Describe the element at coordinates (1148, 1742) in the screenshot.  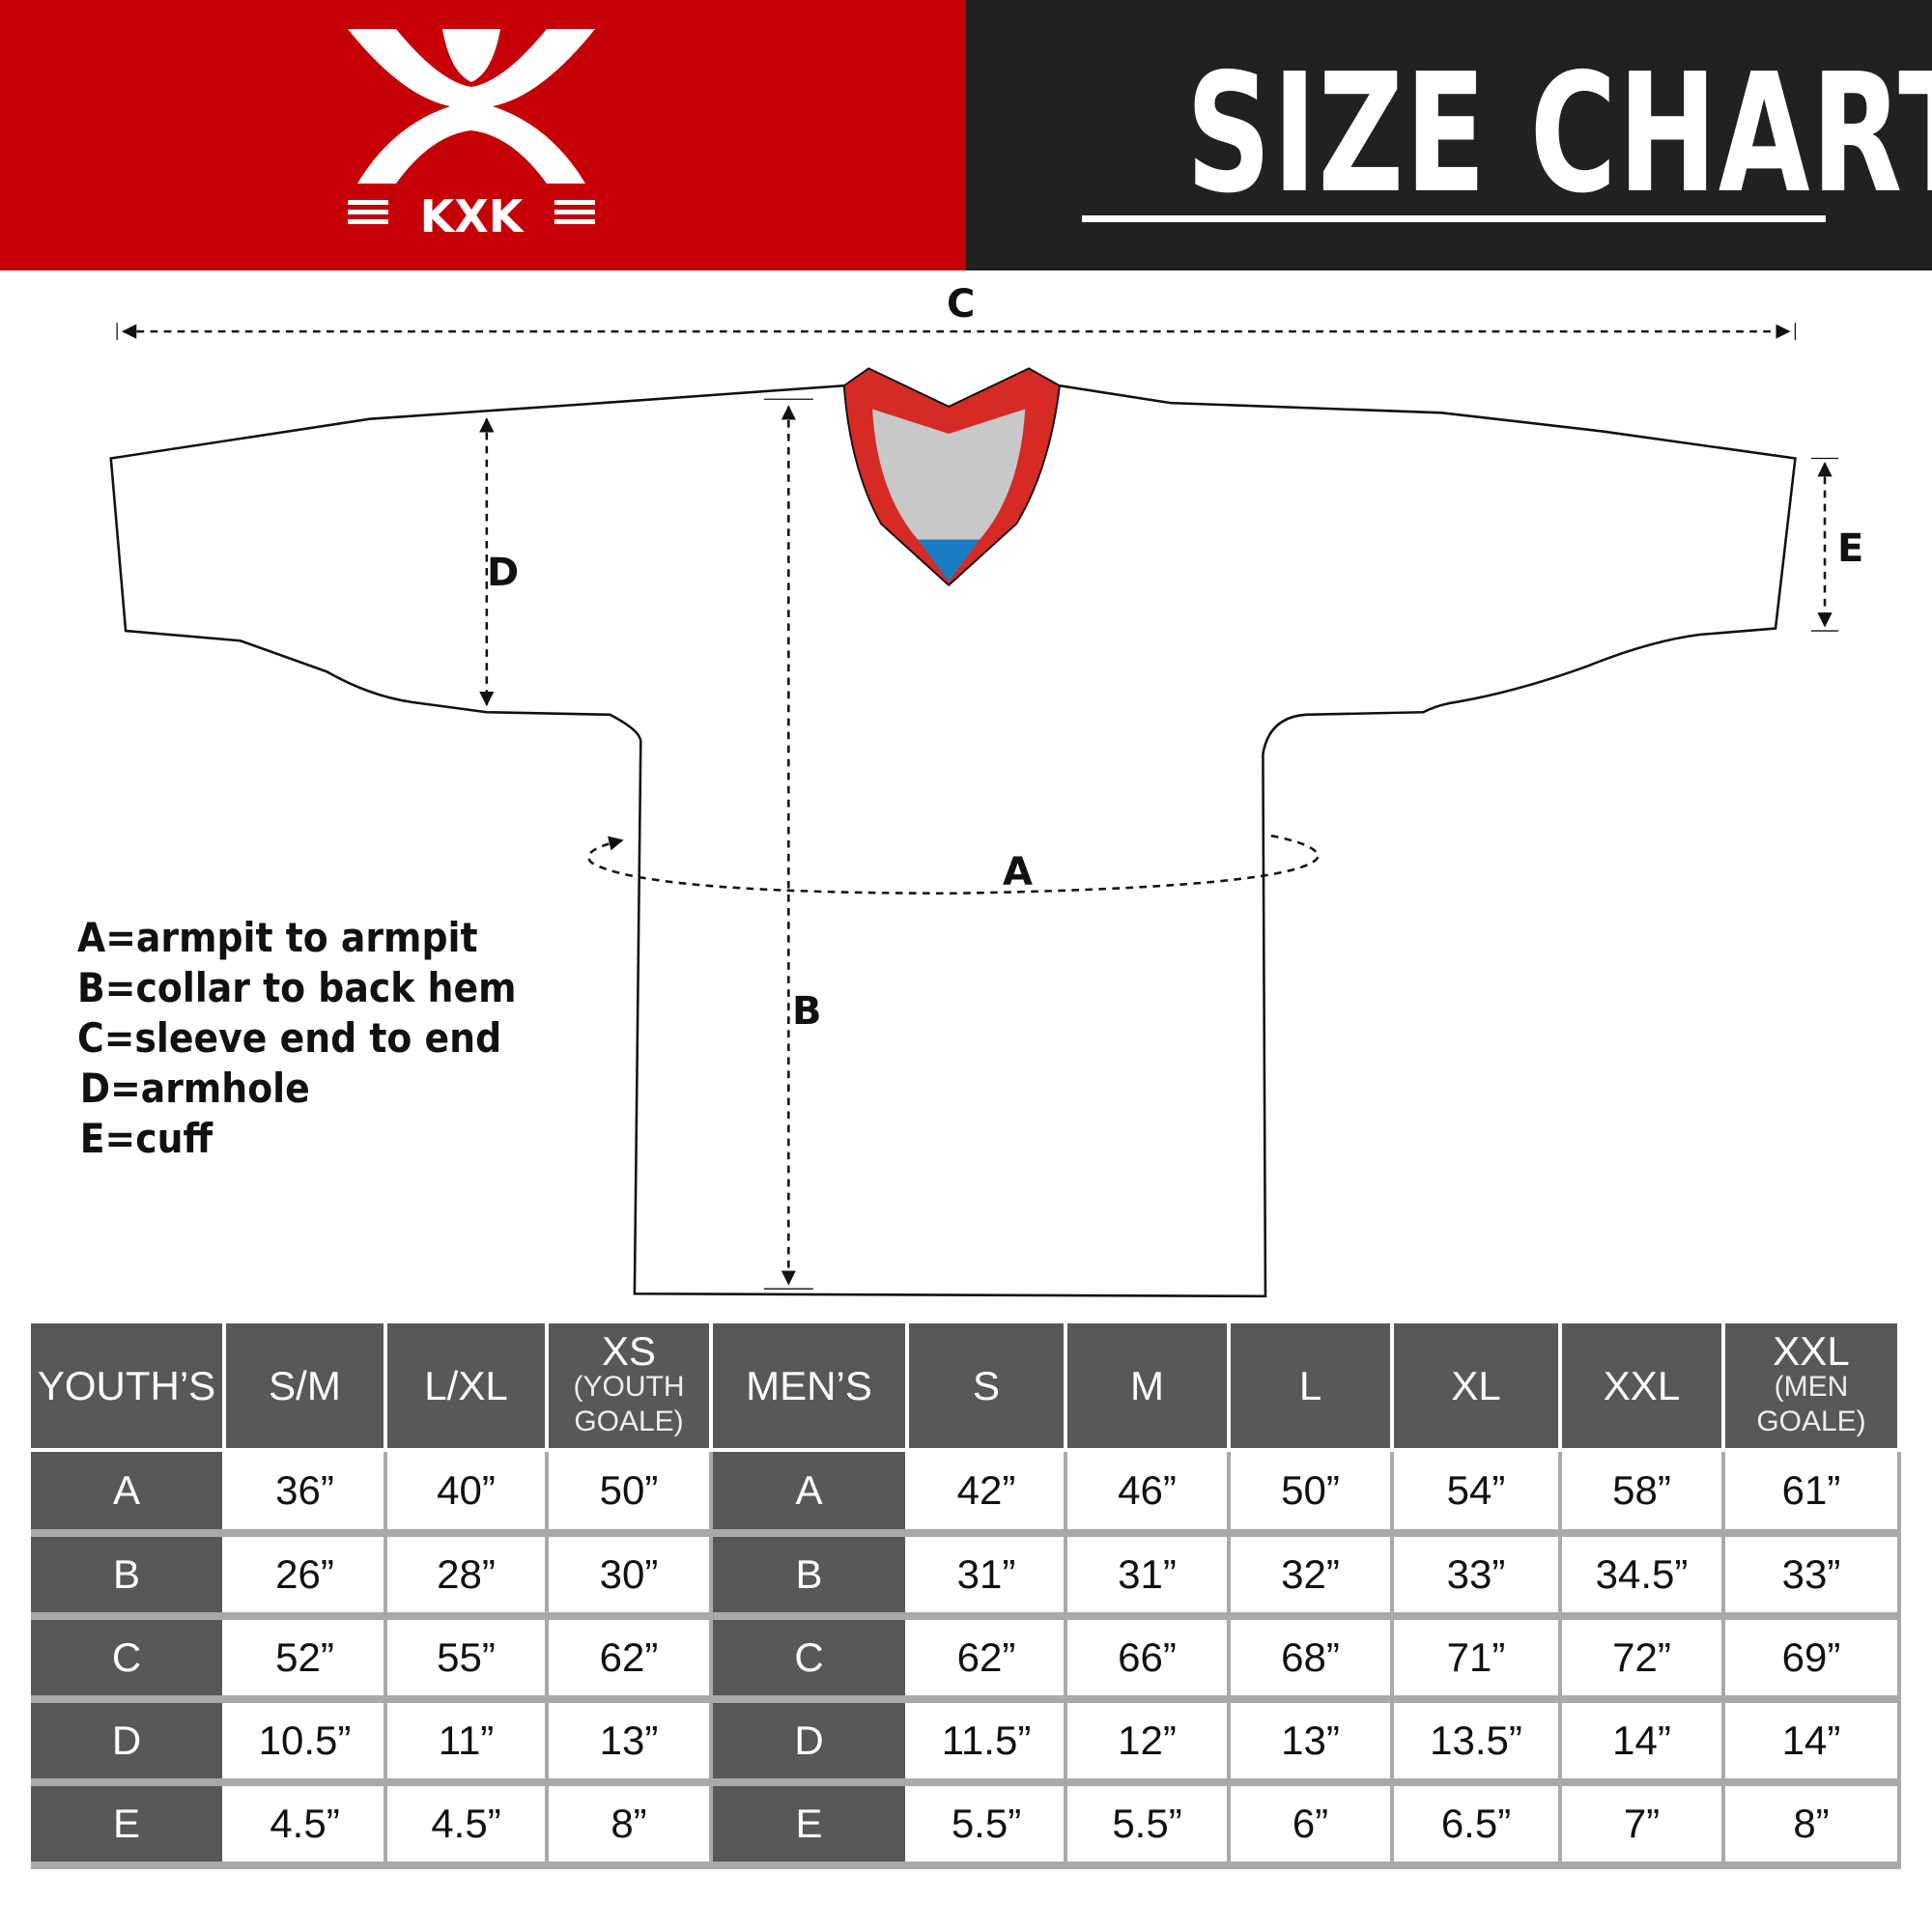
I see `cell-value: 12”` at that location.